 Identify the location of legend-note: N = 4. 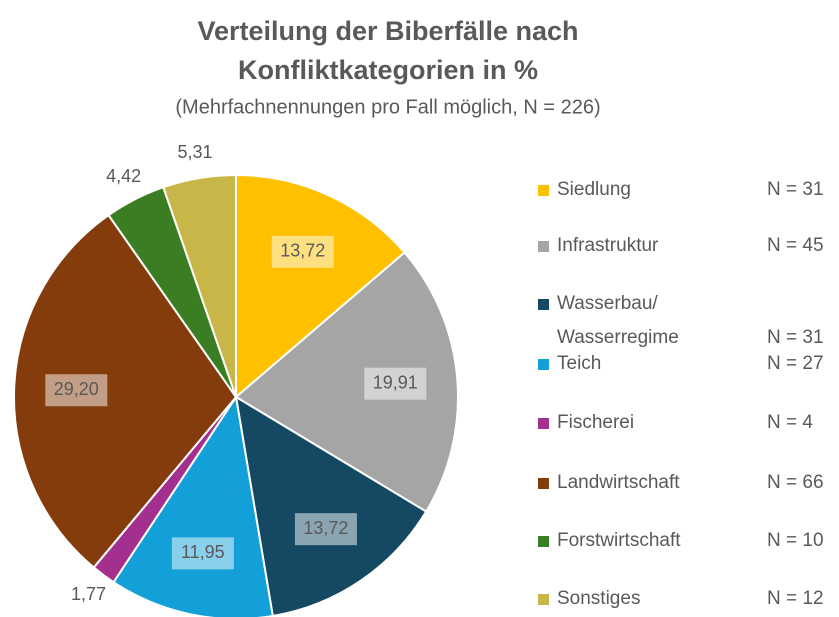
(790, 422).